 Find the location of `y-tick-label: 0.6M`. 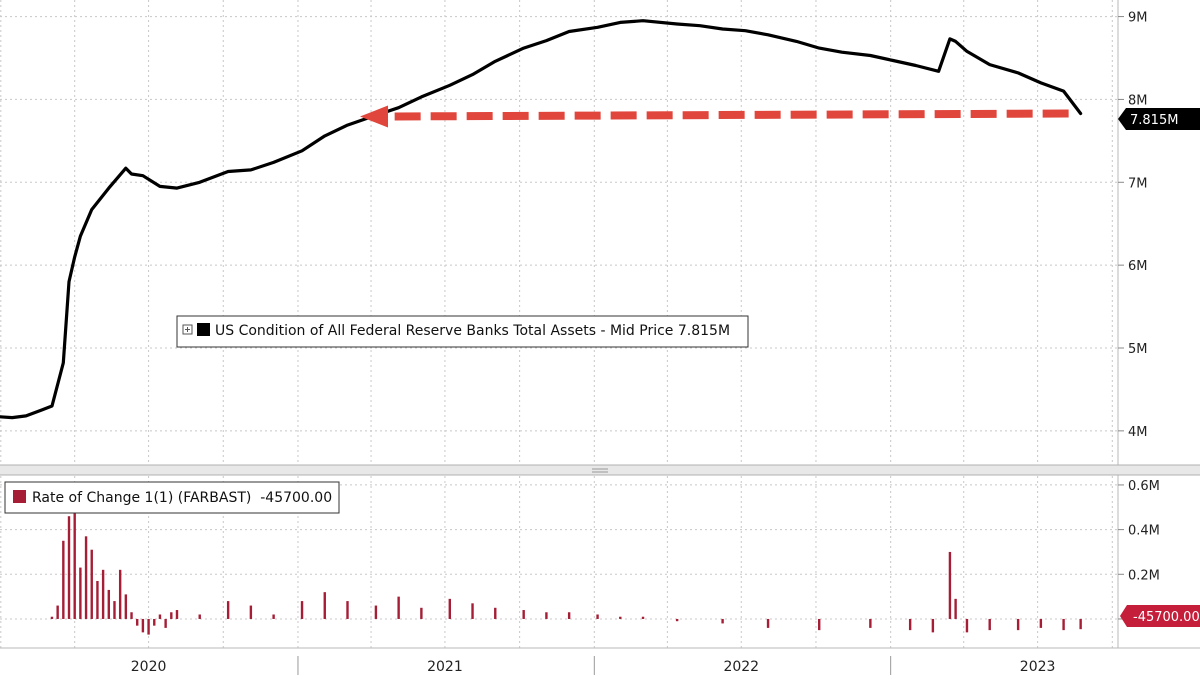

y-tick-label: 0.6M is located at coordinates (1144, 486).